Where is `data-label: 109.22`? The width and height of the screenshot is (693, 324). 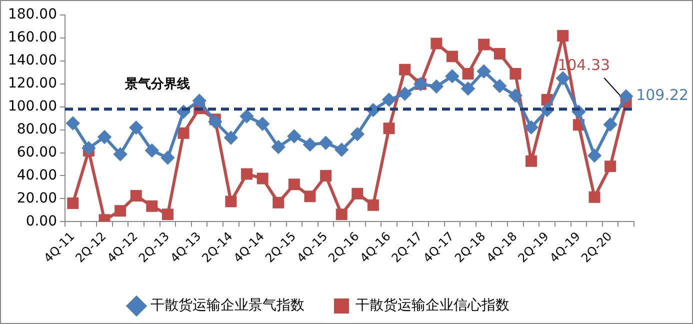
data-label: 109.22 is located at coordinates (662, 95).